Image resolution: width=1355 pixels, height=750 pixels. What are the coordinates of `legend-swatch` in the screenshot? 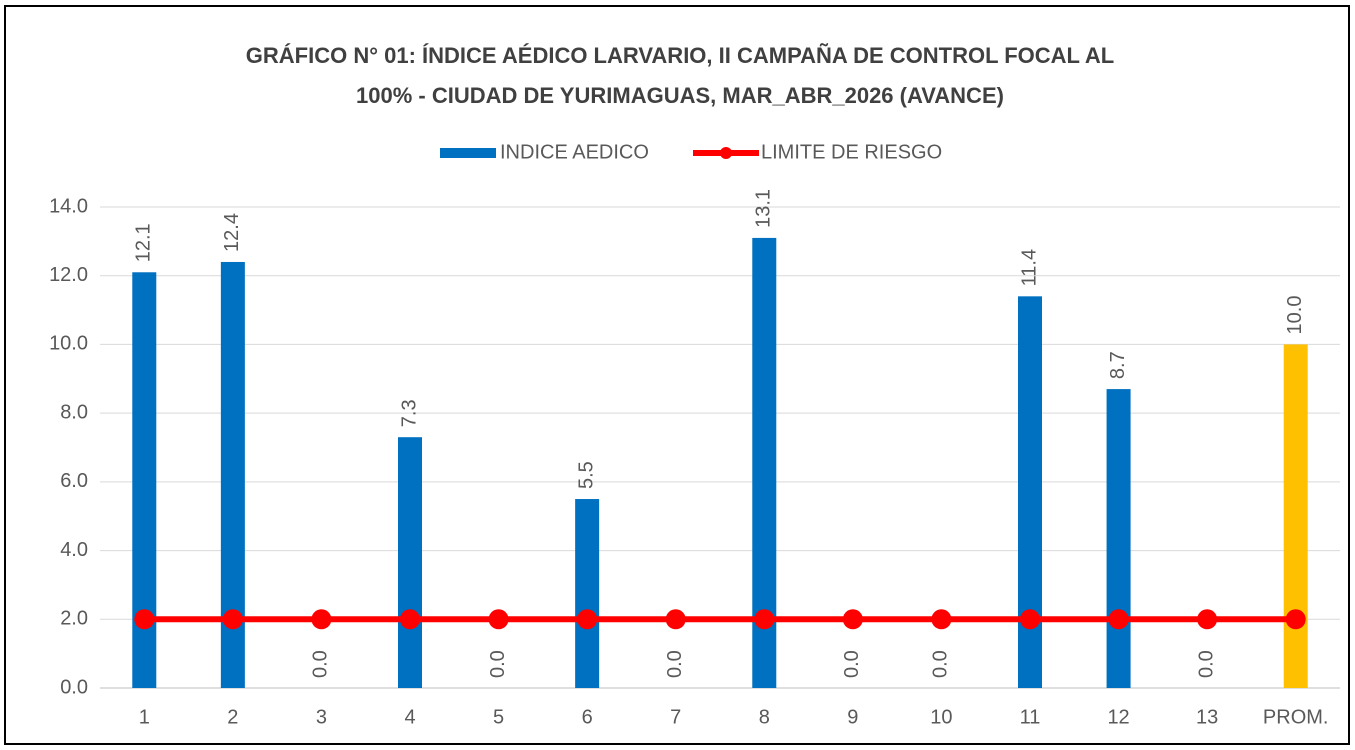 It's located at (468, 153).